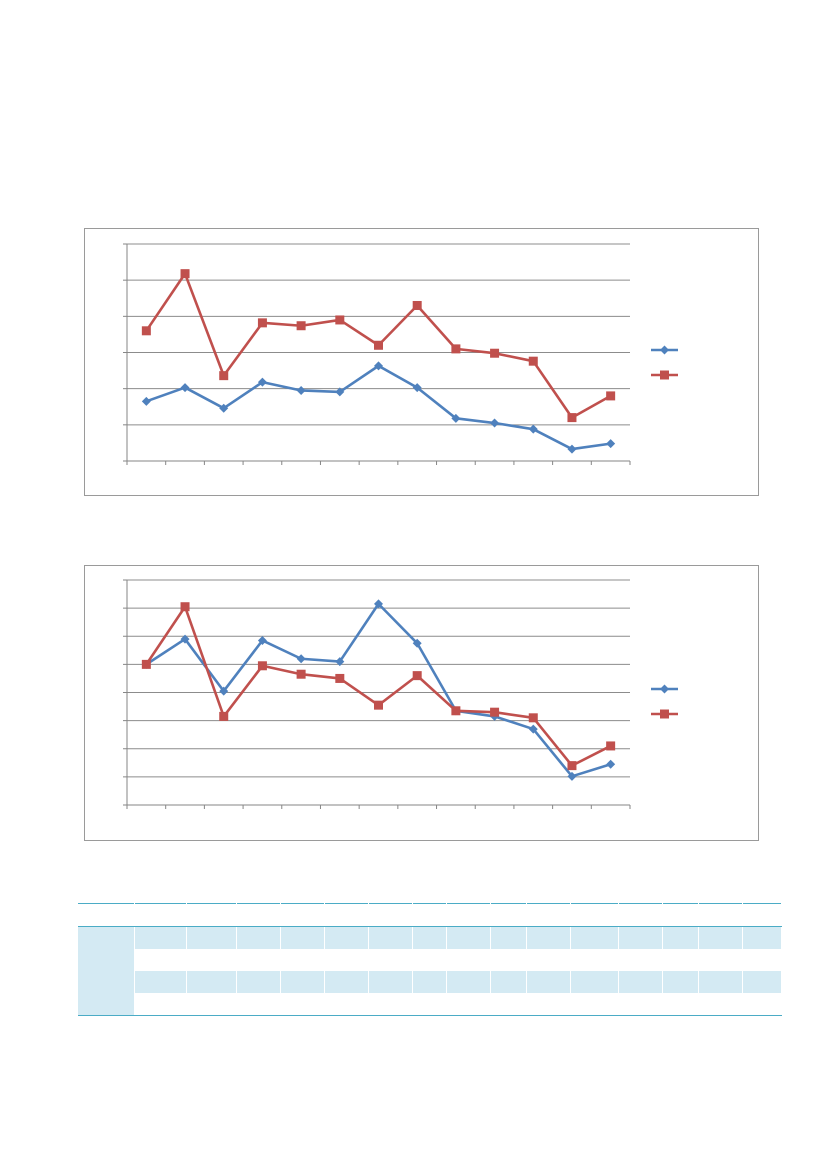  I want to click on line-chart-2-plot, so click(400, 694).